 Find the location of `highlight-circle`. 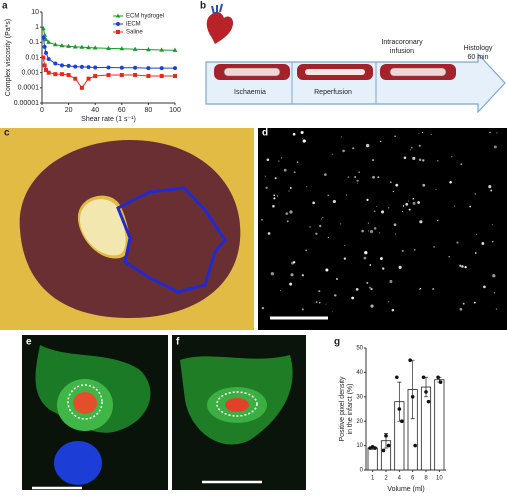

highlight-circle is located at coordinates (85, 402).